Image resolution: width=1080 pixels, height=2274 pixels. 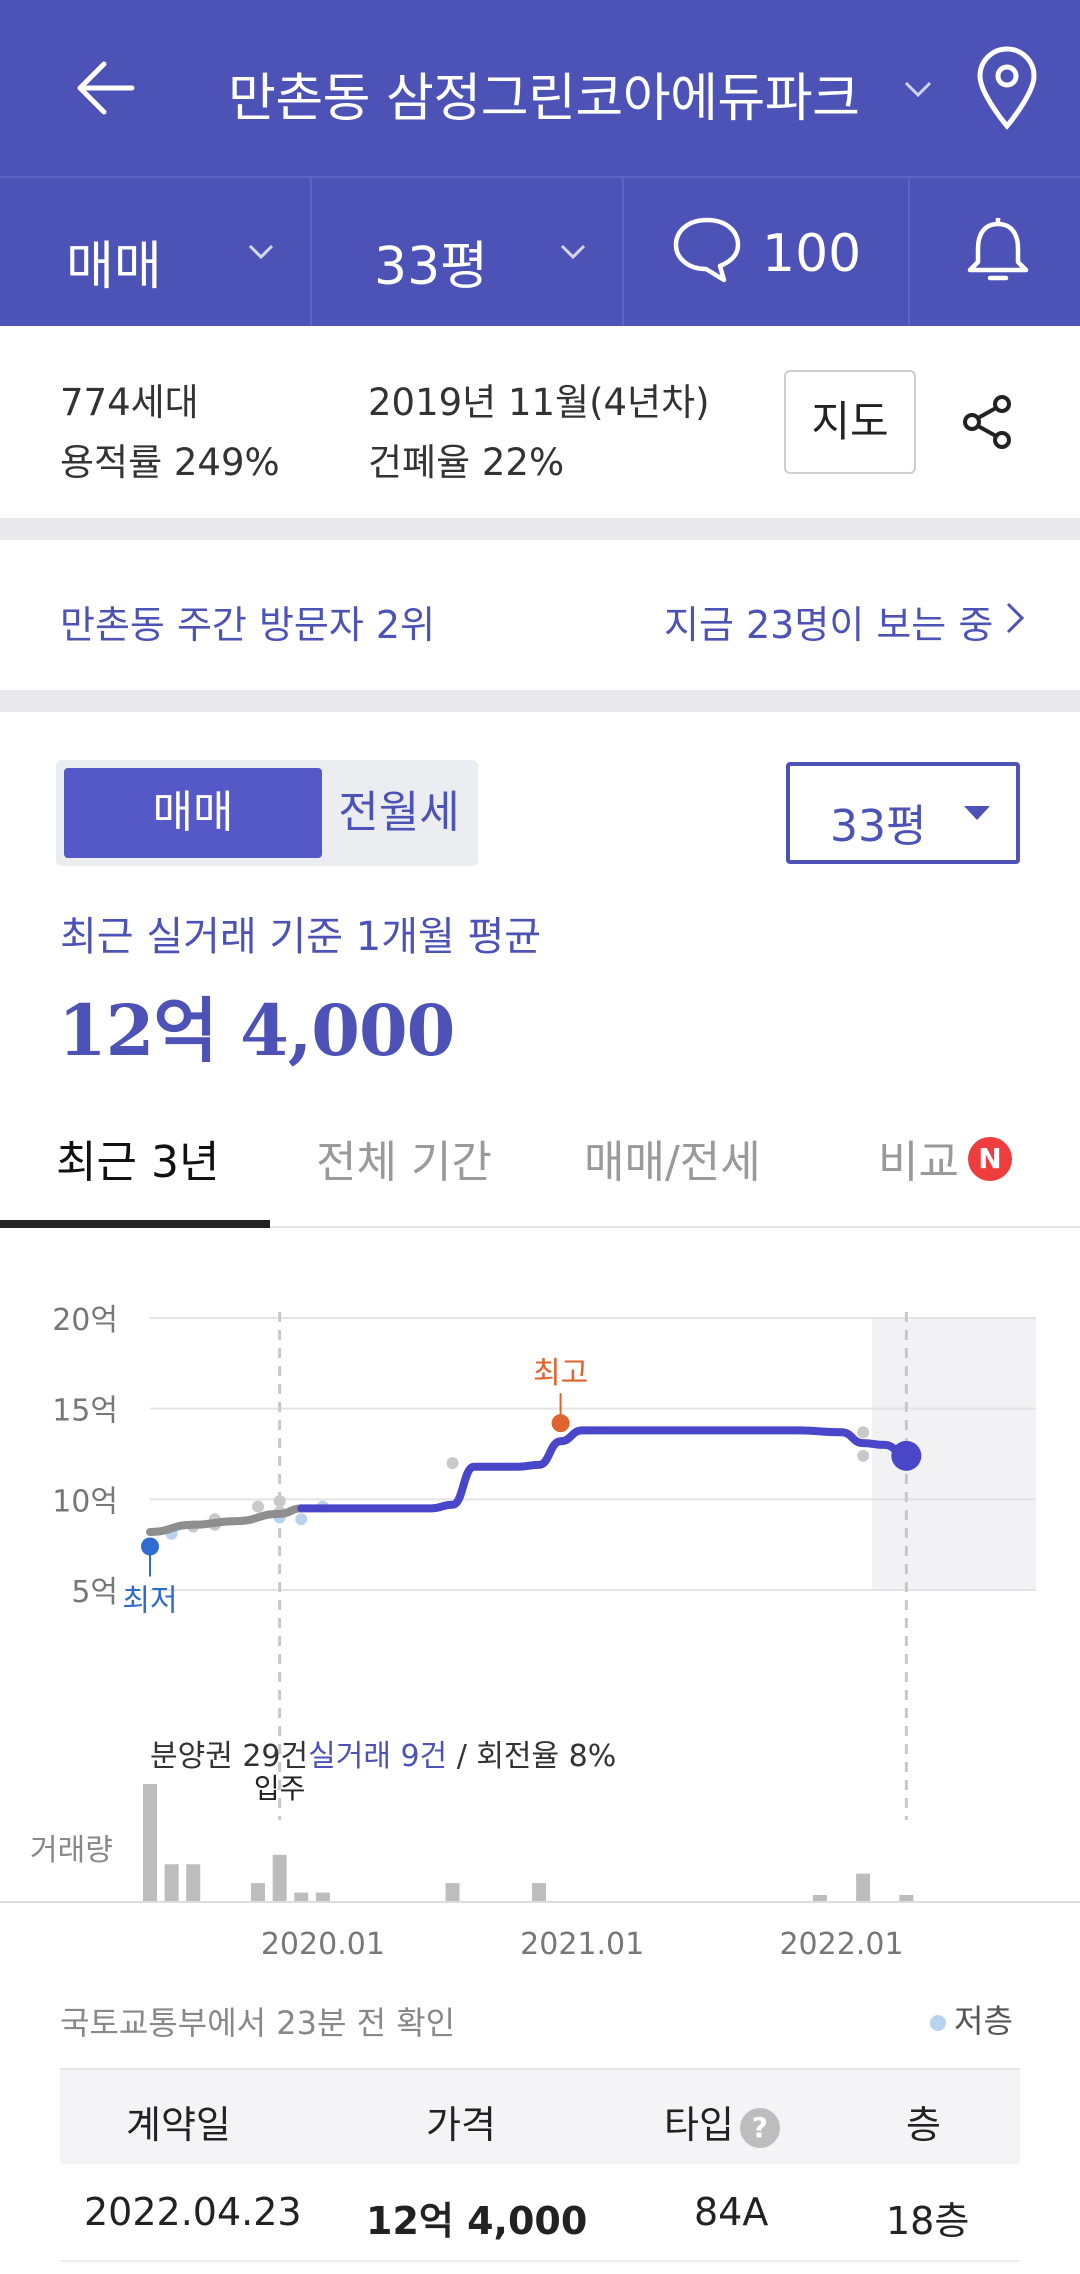 I want to click on dropdown-triangle-icon, so click(x=977, y=813).